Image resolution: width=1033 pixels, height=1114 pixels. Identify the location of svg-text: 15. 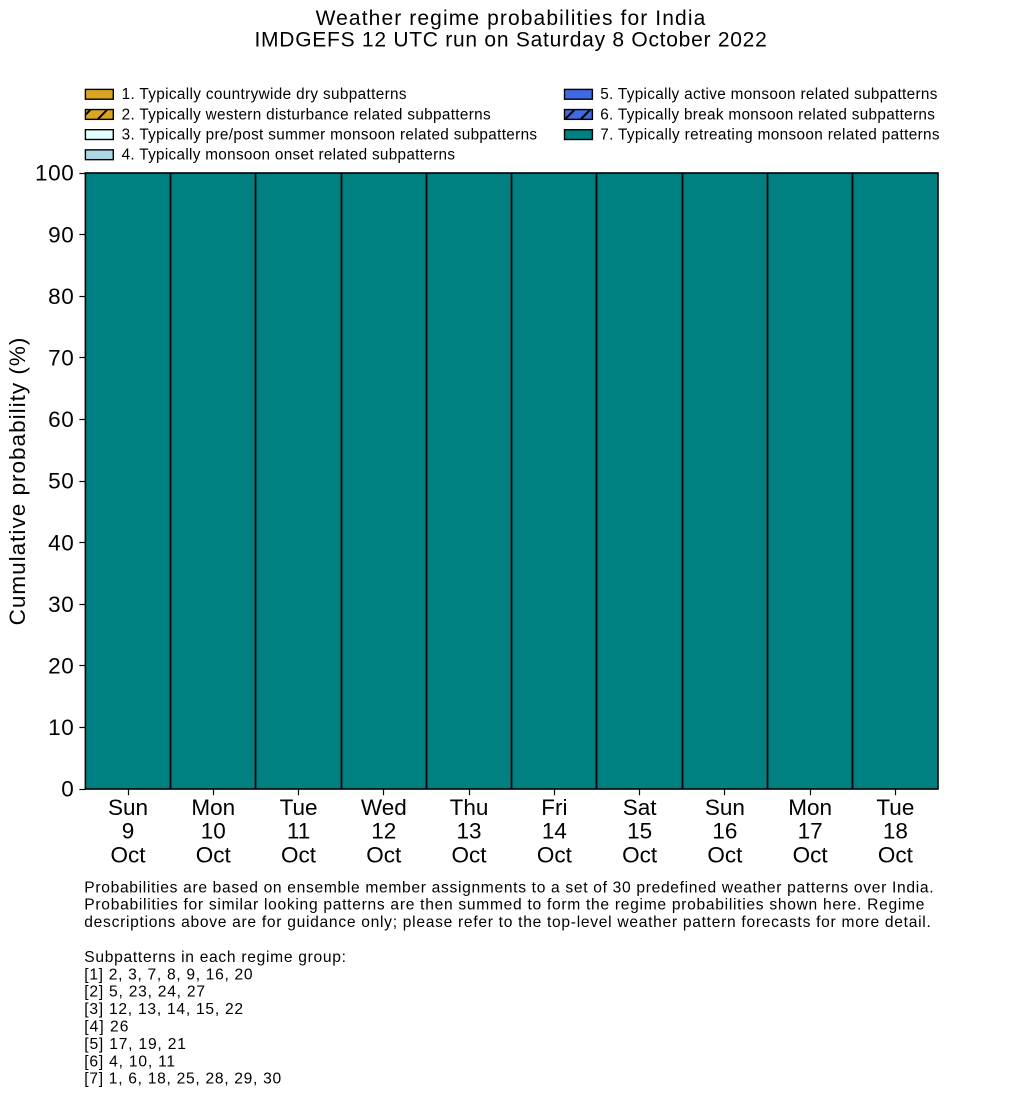
(639, 830).